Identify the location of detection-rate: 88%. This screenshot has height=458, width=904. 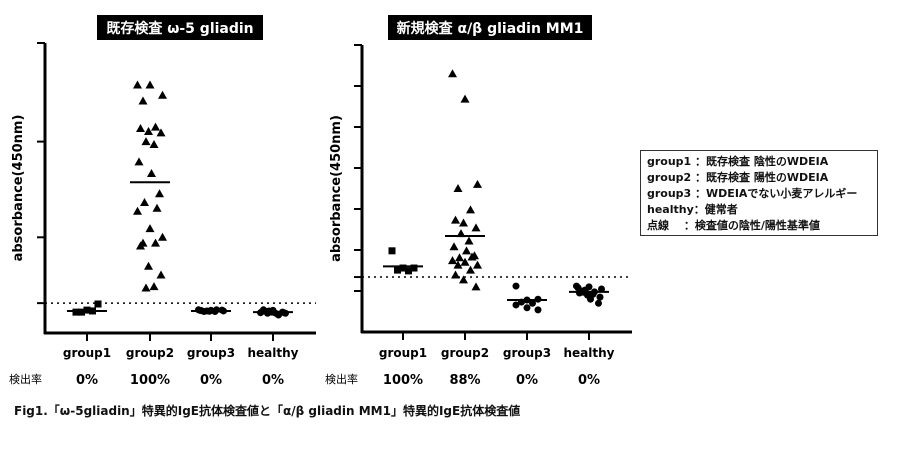
(464, 380).